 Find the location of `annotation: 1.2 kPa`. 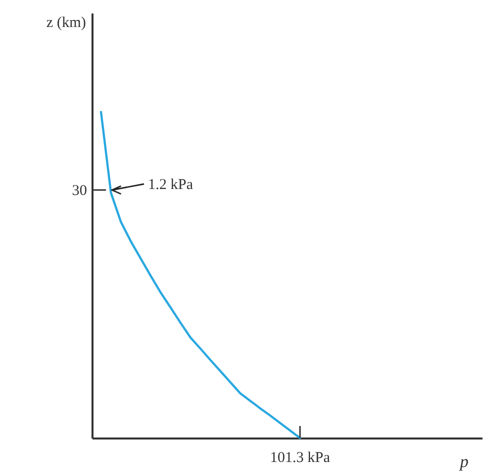

annotation: 1.2 kPa is located at coordinates (171, 185).